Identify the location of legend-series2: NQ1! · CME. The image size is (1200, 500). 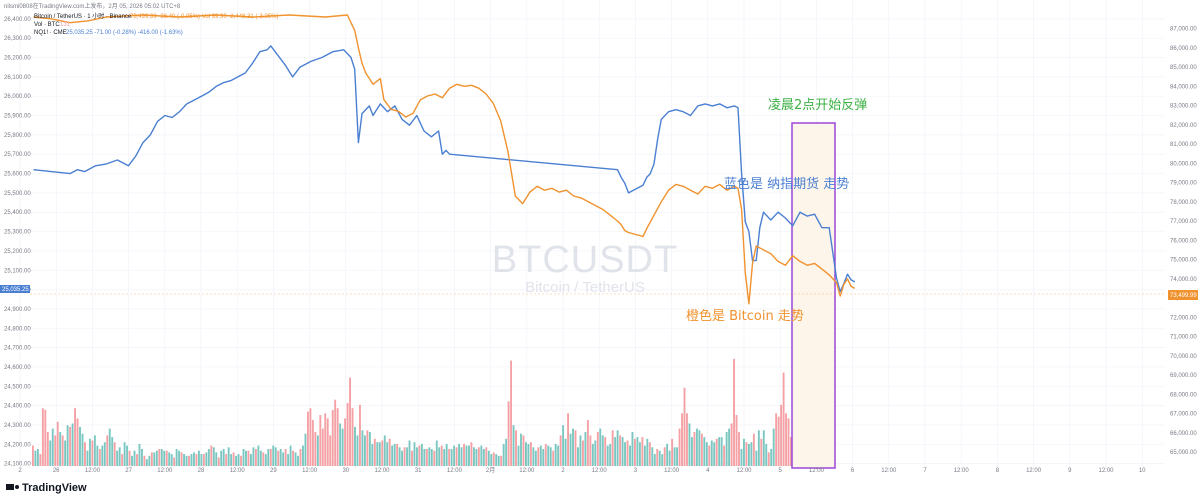
(50, 33).